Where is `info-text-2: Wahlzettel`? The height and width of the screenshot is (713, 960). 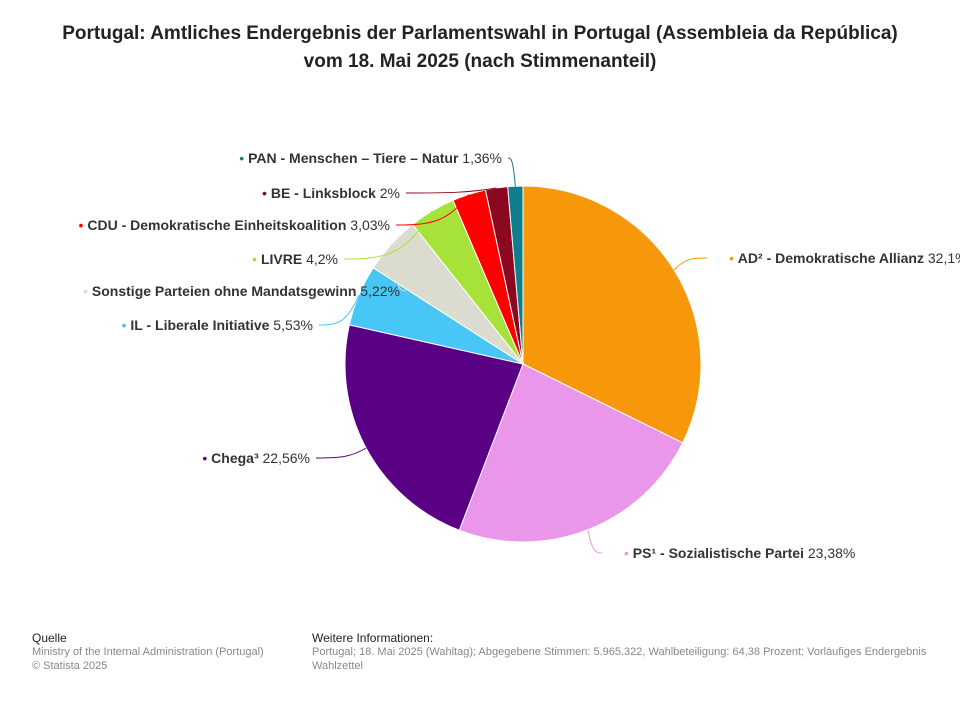
info-text-2: Wahlzettel is located at coordinates (337, 666).